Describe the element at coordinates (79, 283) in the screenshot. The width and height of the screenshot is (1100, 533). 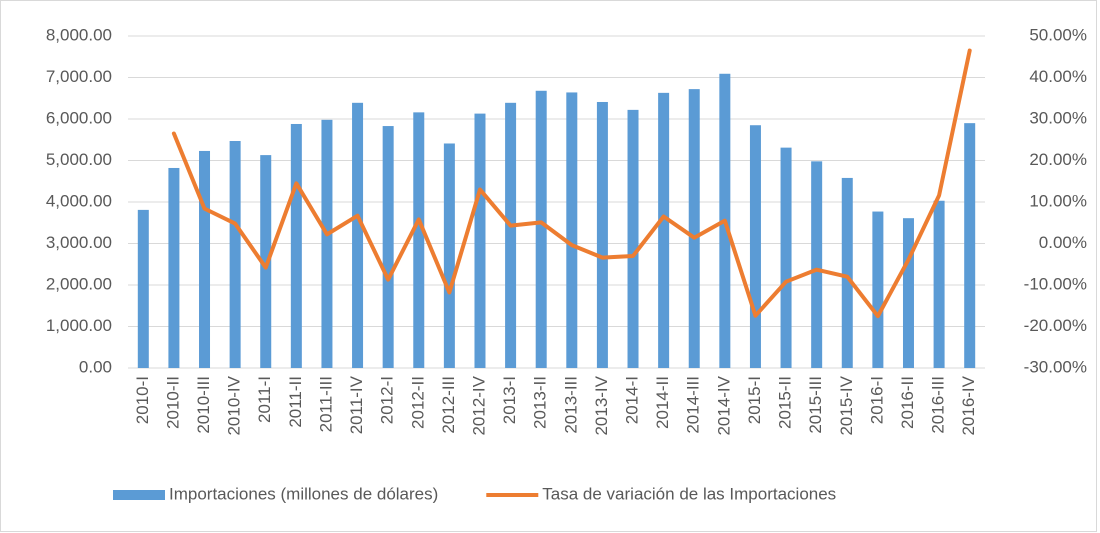
I see `y-tick-label: 2,000.00` at that location.